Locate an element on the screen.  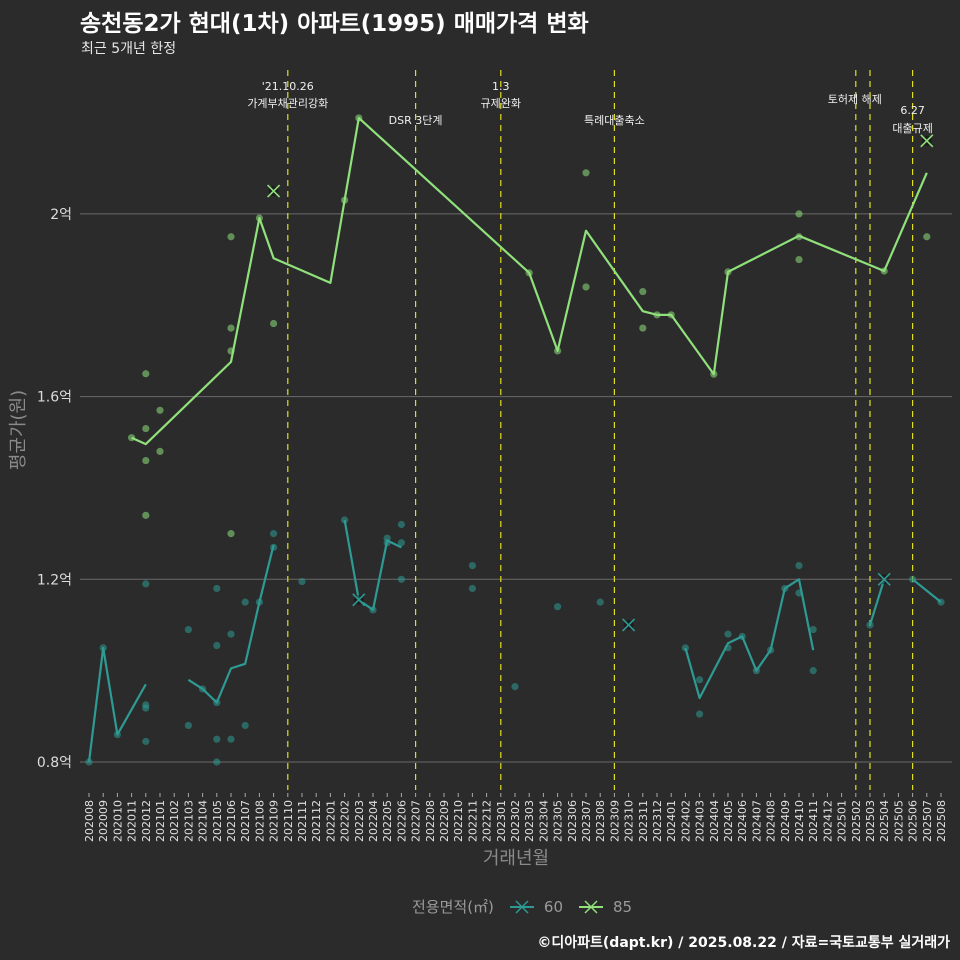
x-tick-label: 202008 is located at coordinates (89, 821).